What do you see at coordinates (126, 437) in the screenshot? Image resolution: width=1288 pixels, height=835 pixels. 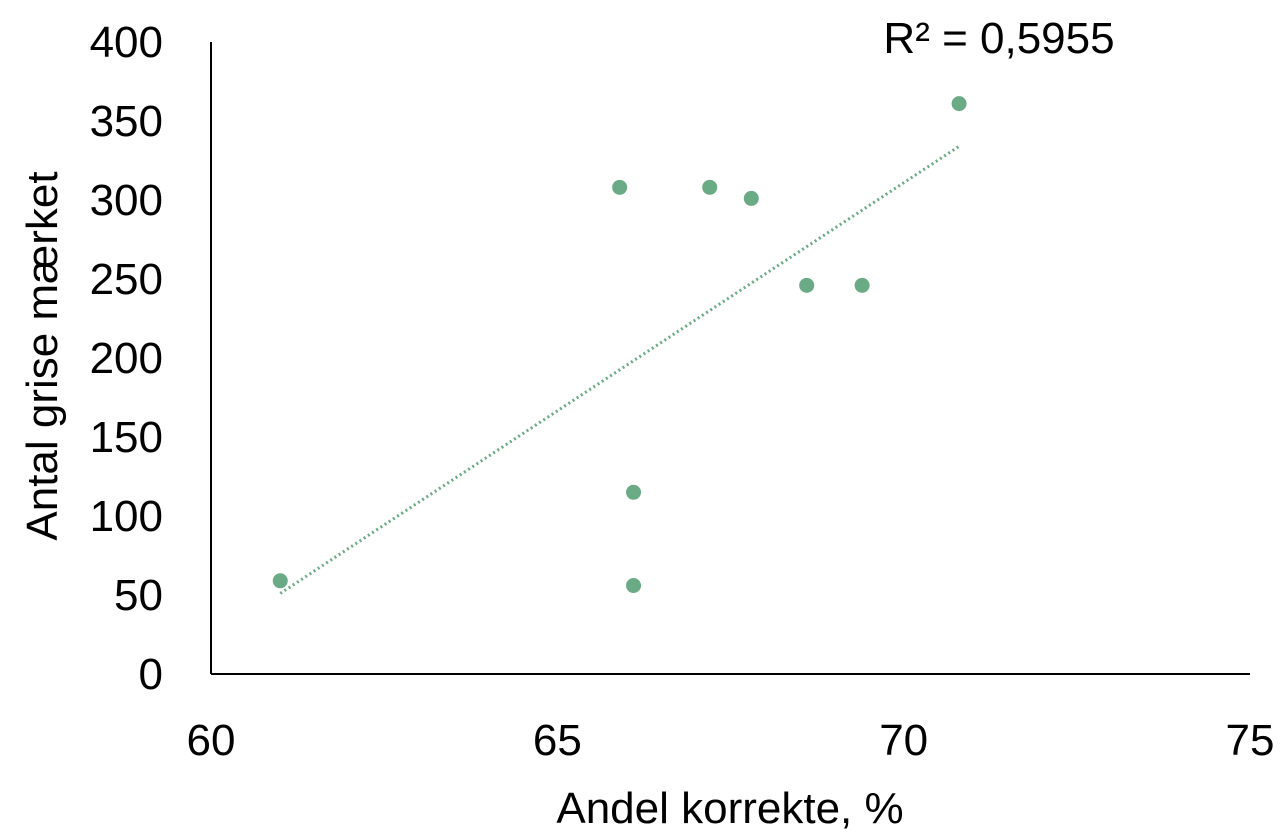 I see `y-tick-label: 150` at bounding box center [126, 437].